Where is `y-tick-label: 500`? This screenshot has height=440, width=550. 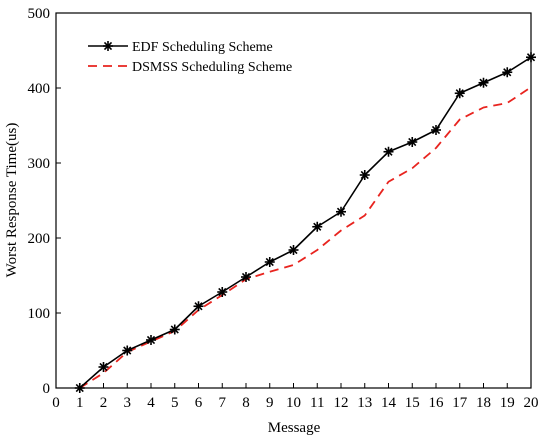
y-tick-label: 500 is located at coordinates (39, 14).